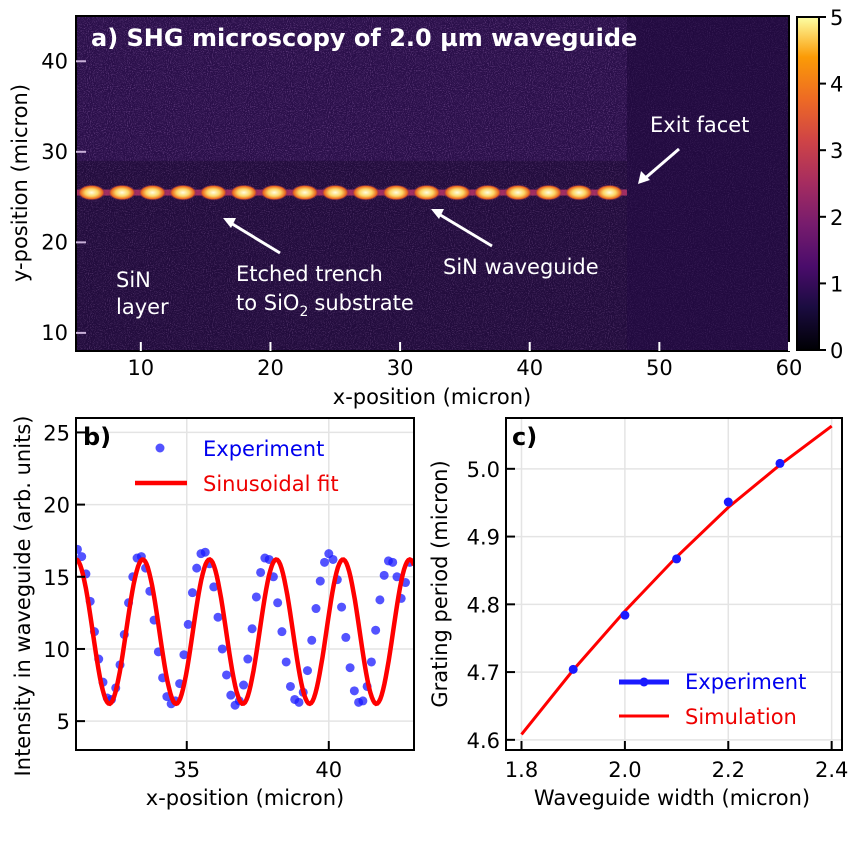 The image size is (850, 843). I want to click on x-tick-label: 30, so click(400, 368).